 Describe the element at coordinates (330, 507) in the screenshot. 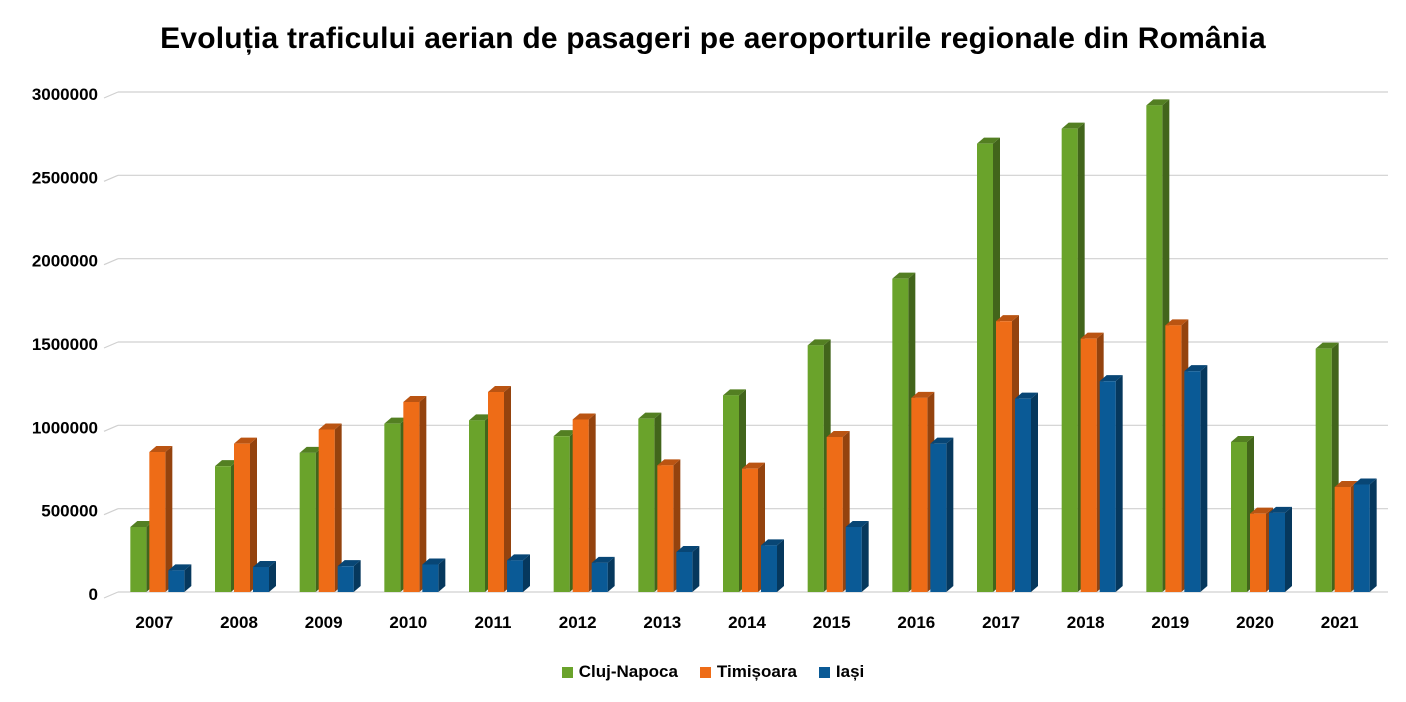

I see `bar-Timișoara-2009` at that location.